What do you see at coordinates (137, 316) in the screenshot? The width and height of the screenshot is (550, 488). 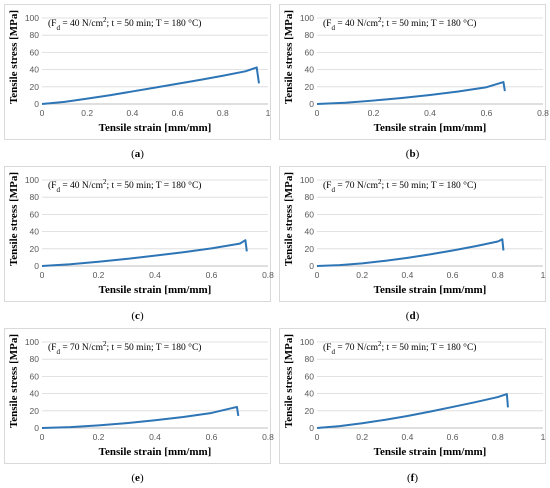 I see `panel-caption: (c)` at bounding box center [137, 316].